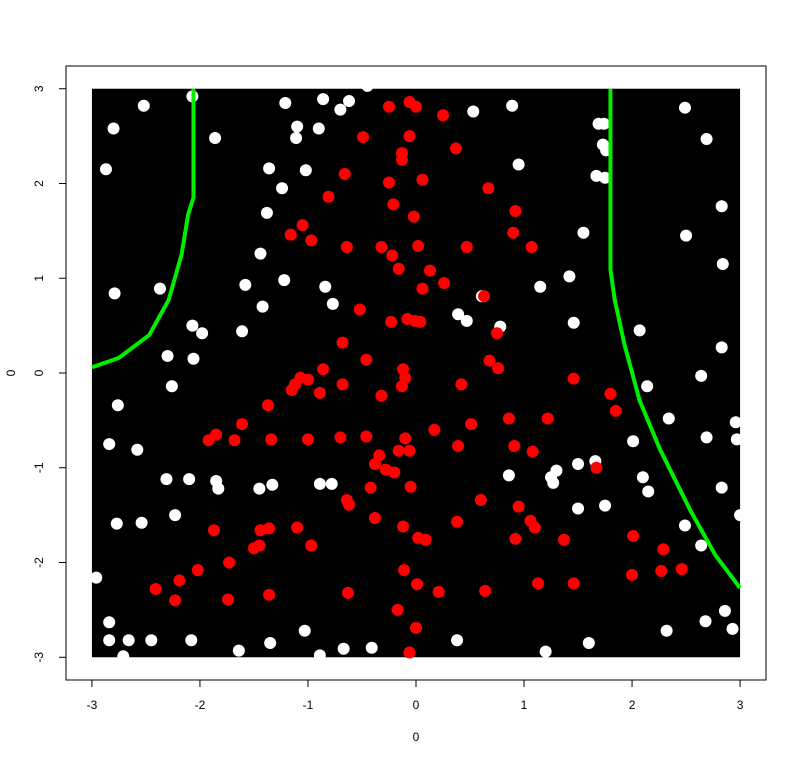  What do you see at coordinates (524, 705) in the screenshot?
I see `x-tick-label: 1` at bounding box center [524, 705].